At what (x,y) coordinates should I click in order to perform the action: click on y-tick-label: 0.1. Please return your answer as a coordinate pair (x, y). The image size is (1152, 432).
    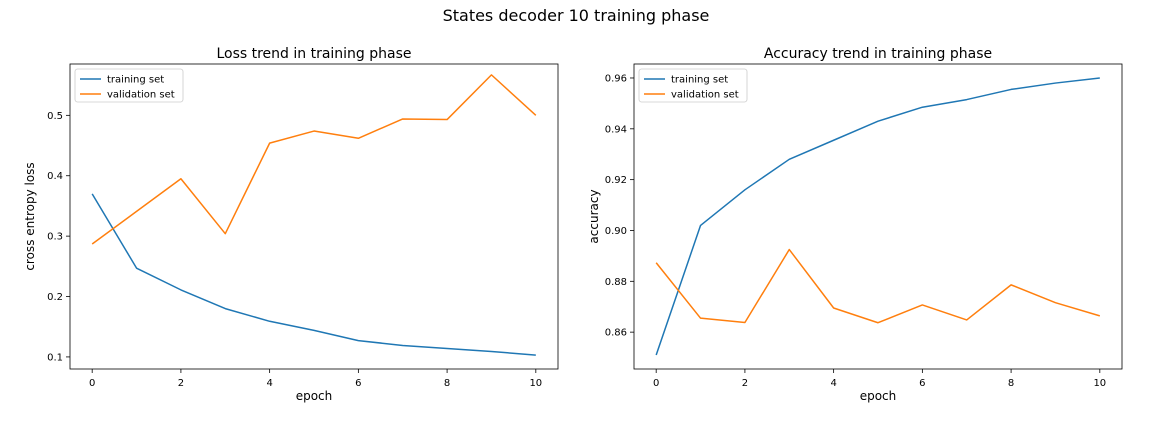
    Looking at the image, I should click on (55, 357).